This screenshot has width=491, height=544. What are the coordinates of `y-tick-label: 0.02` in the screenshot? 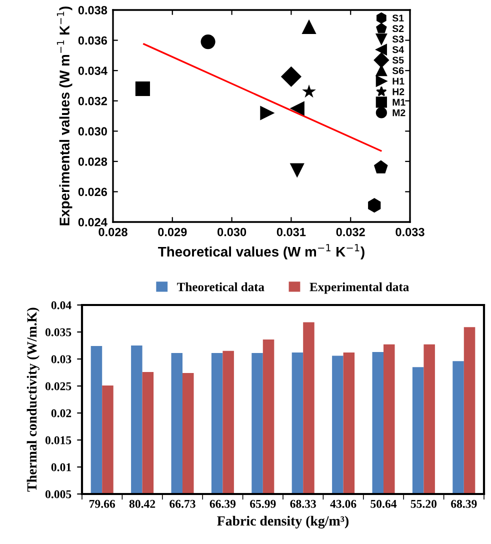 It's located at (61, 413).